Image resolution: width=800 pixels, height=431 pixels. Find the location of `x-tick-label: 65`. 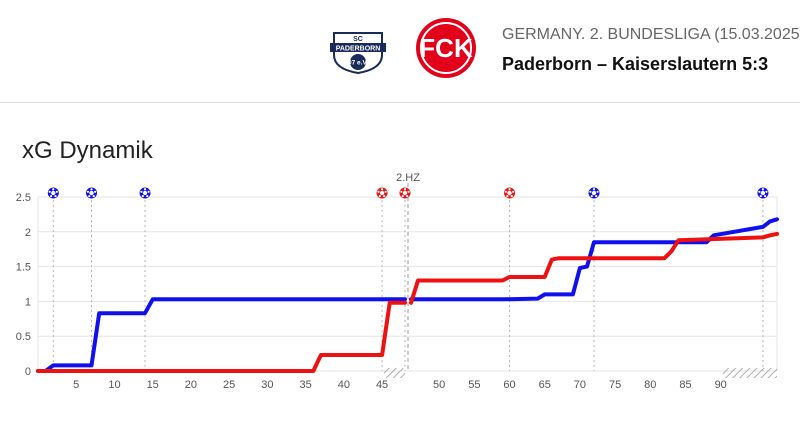

x-tick-label: 65 is located at coordinates (545, 385).